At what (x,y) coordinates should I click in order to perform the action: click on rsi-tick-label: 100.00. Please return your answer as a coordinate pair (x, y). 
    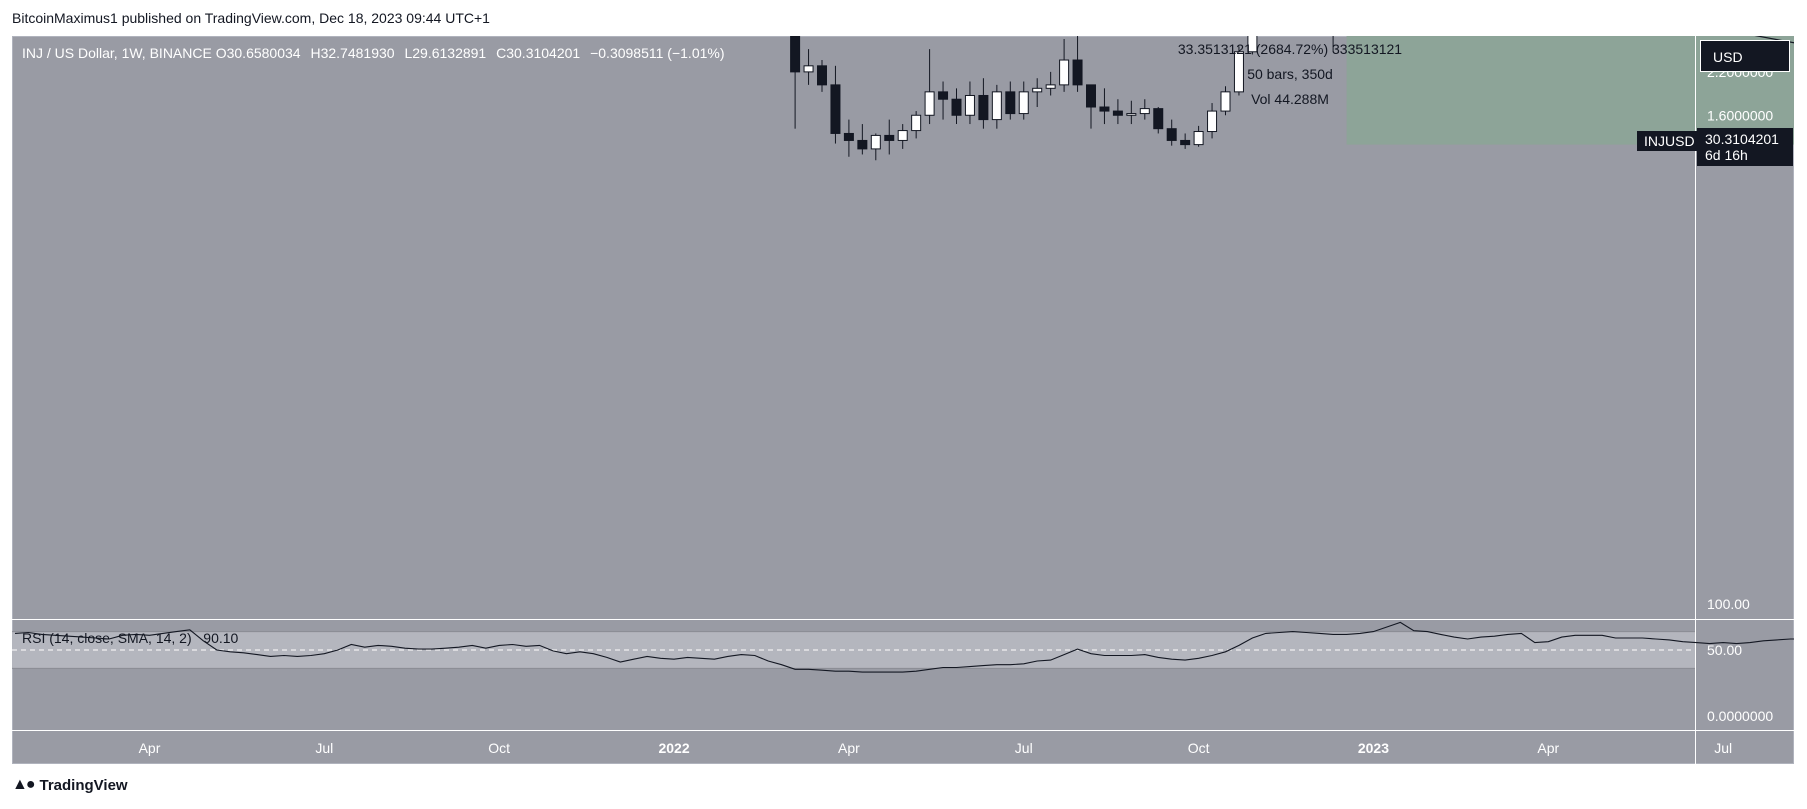
    Looking at the image, I should click on (1728, 604).